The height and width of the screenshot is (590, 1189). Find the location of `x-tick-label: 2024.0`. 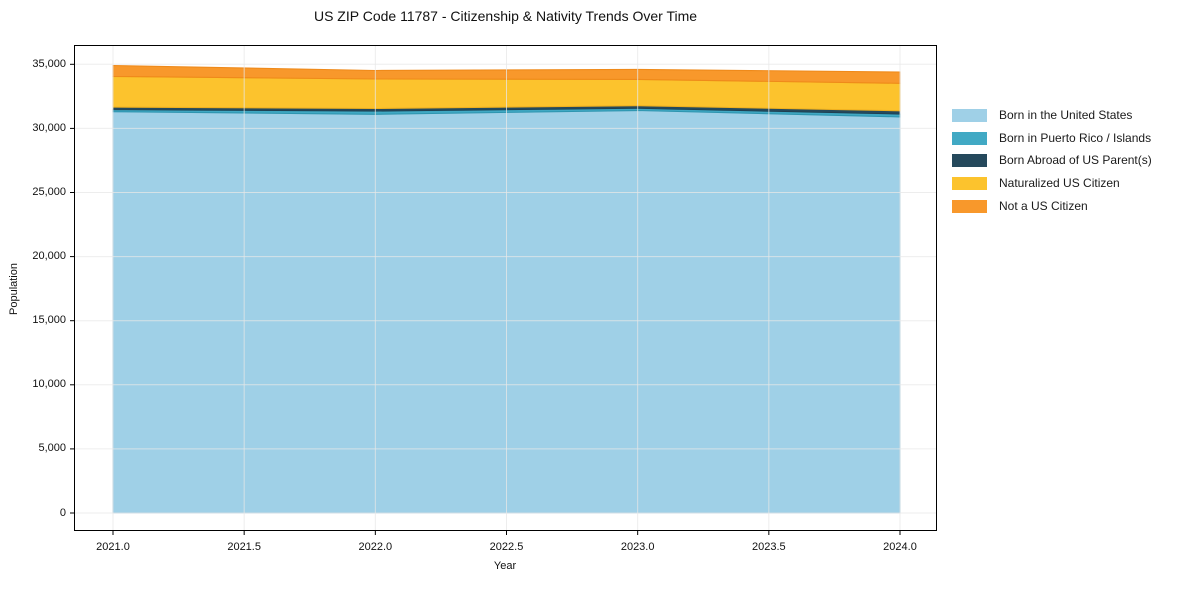

x-tick-label: 2024.0 is located at coordinates (900, 547).